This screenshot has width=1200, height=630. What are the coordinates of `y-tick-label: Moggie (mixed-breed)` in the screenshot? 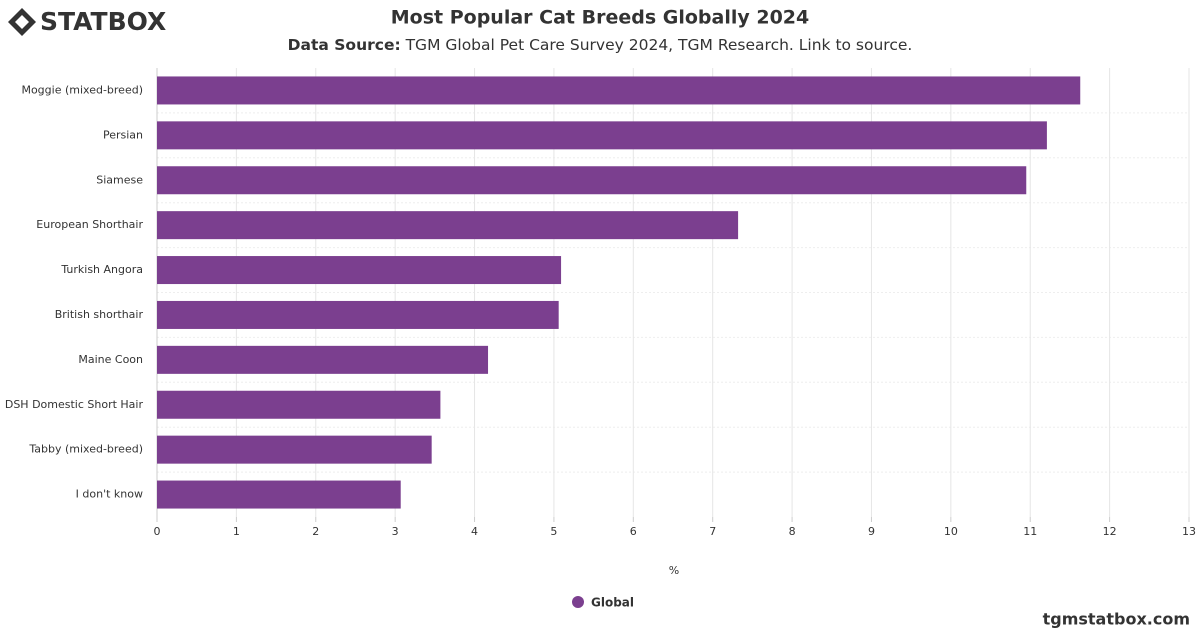 It's located at (82, 89).